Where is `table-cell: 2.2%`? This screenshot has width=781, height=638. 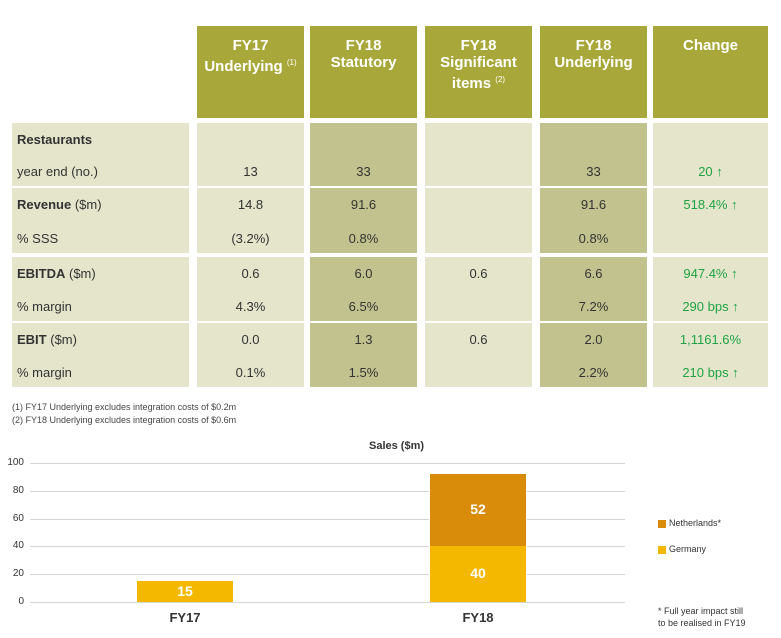
table-cell: 2.2% is located at coordinates (593, 372).